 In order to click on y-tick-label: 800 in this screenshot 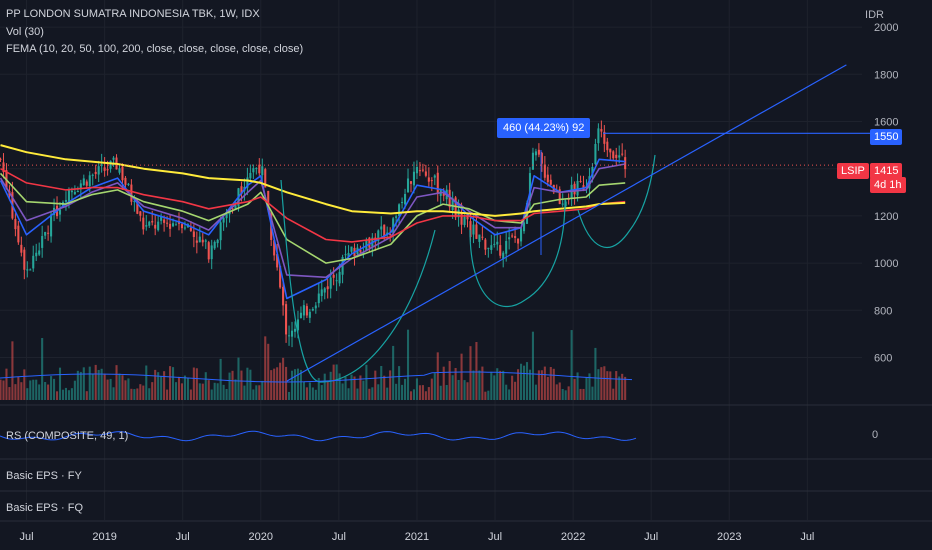, I will do `click(883, 311)`.